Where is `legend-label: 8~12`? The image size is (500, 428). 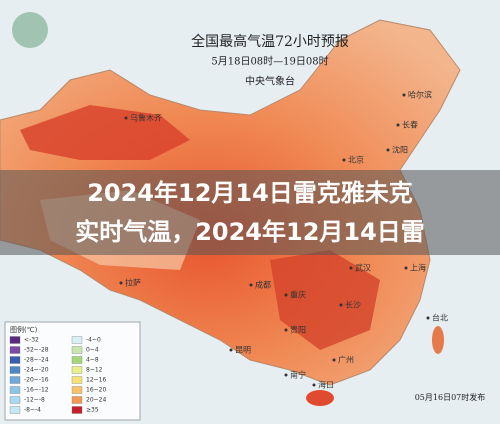 legend-label: 8~12 is located at coordinates (94, 370).